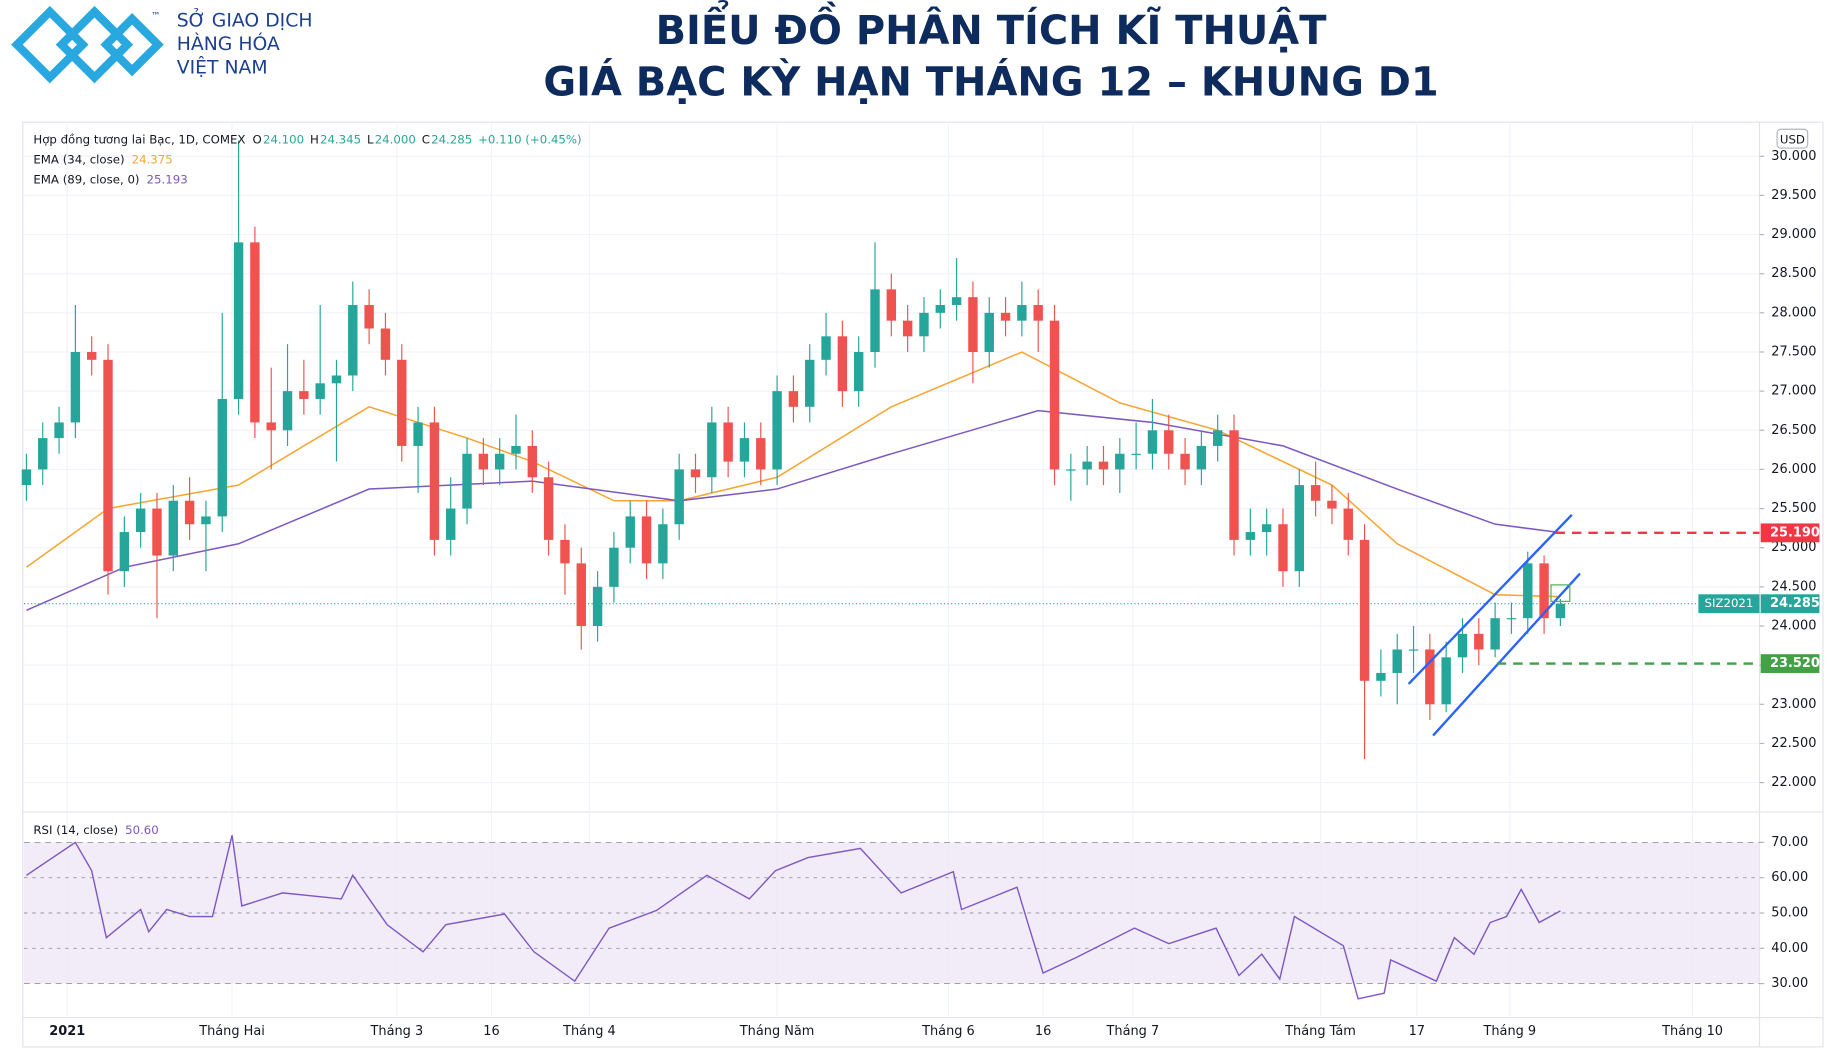 The height and width of the screenshot is (1054, 1834). I want to click on marker-box, so click(1560, 593).